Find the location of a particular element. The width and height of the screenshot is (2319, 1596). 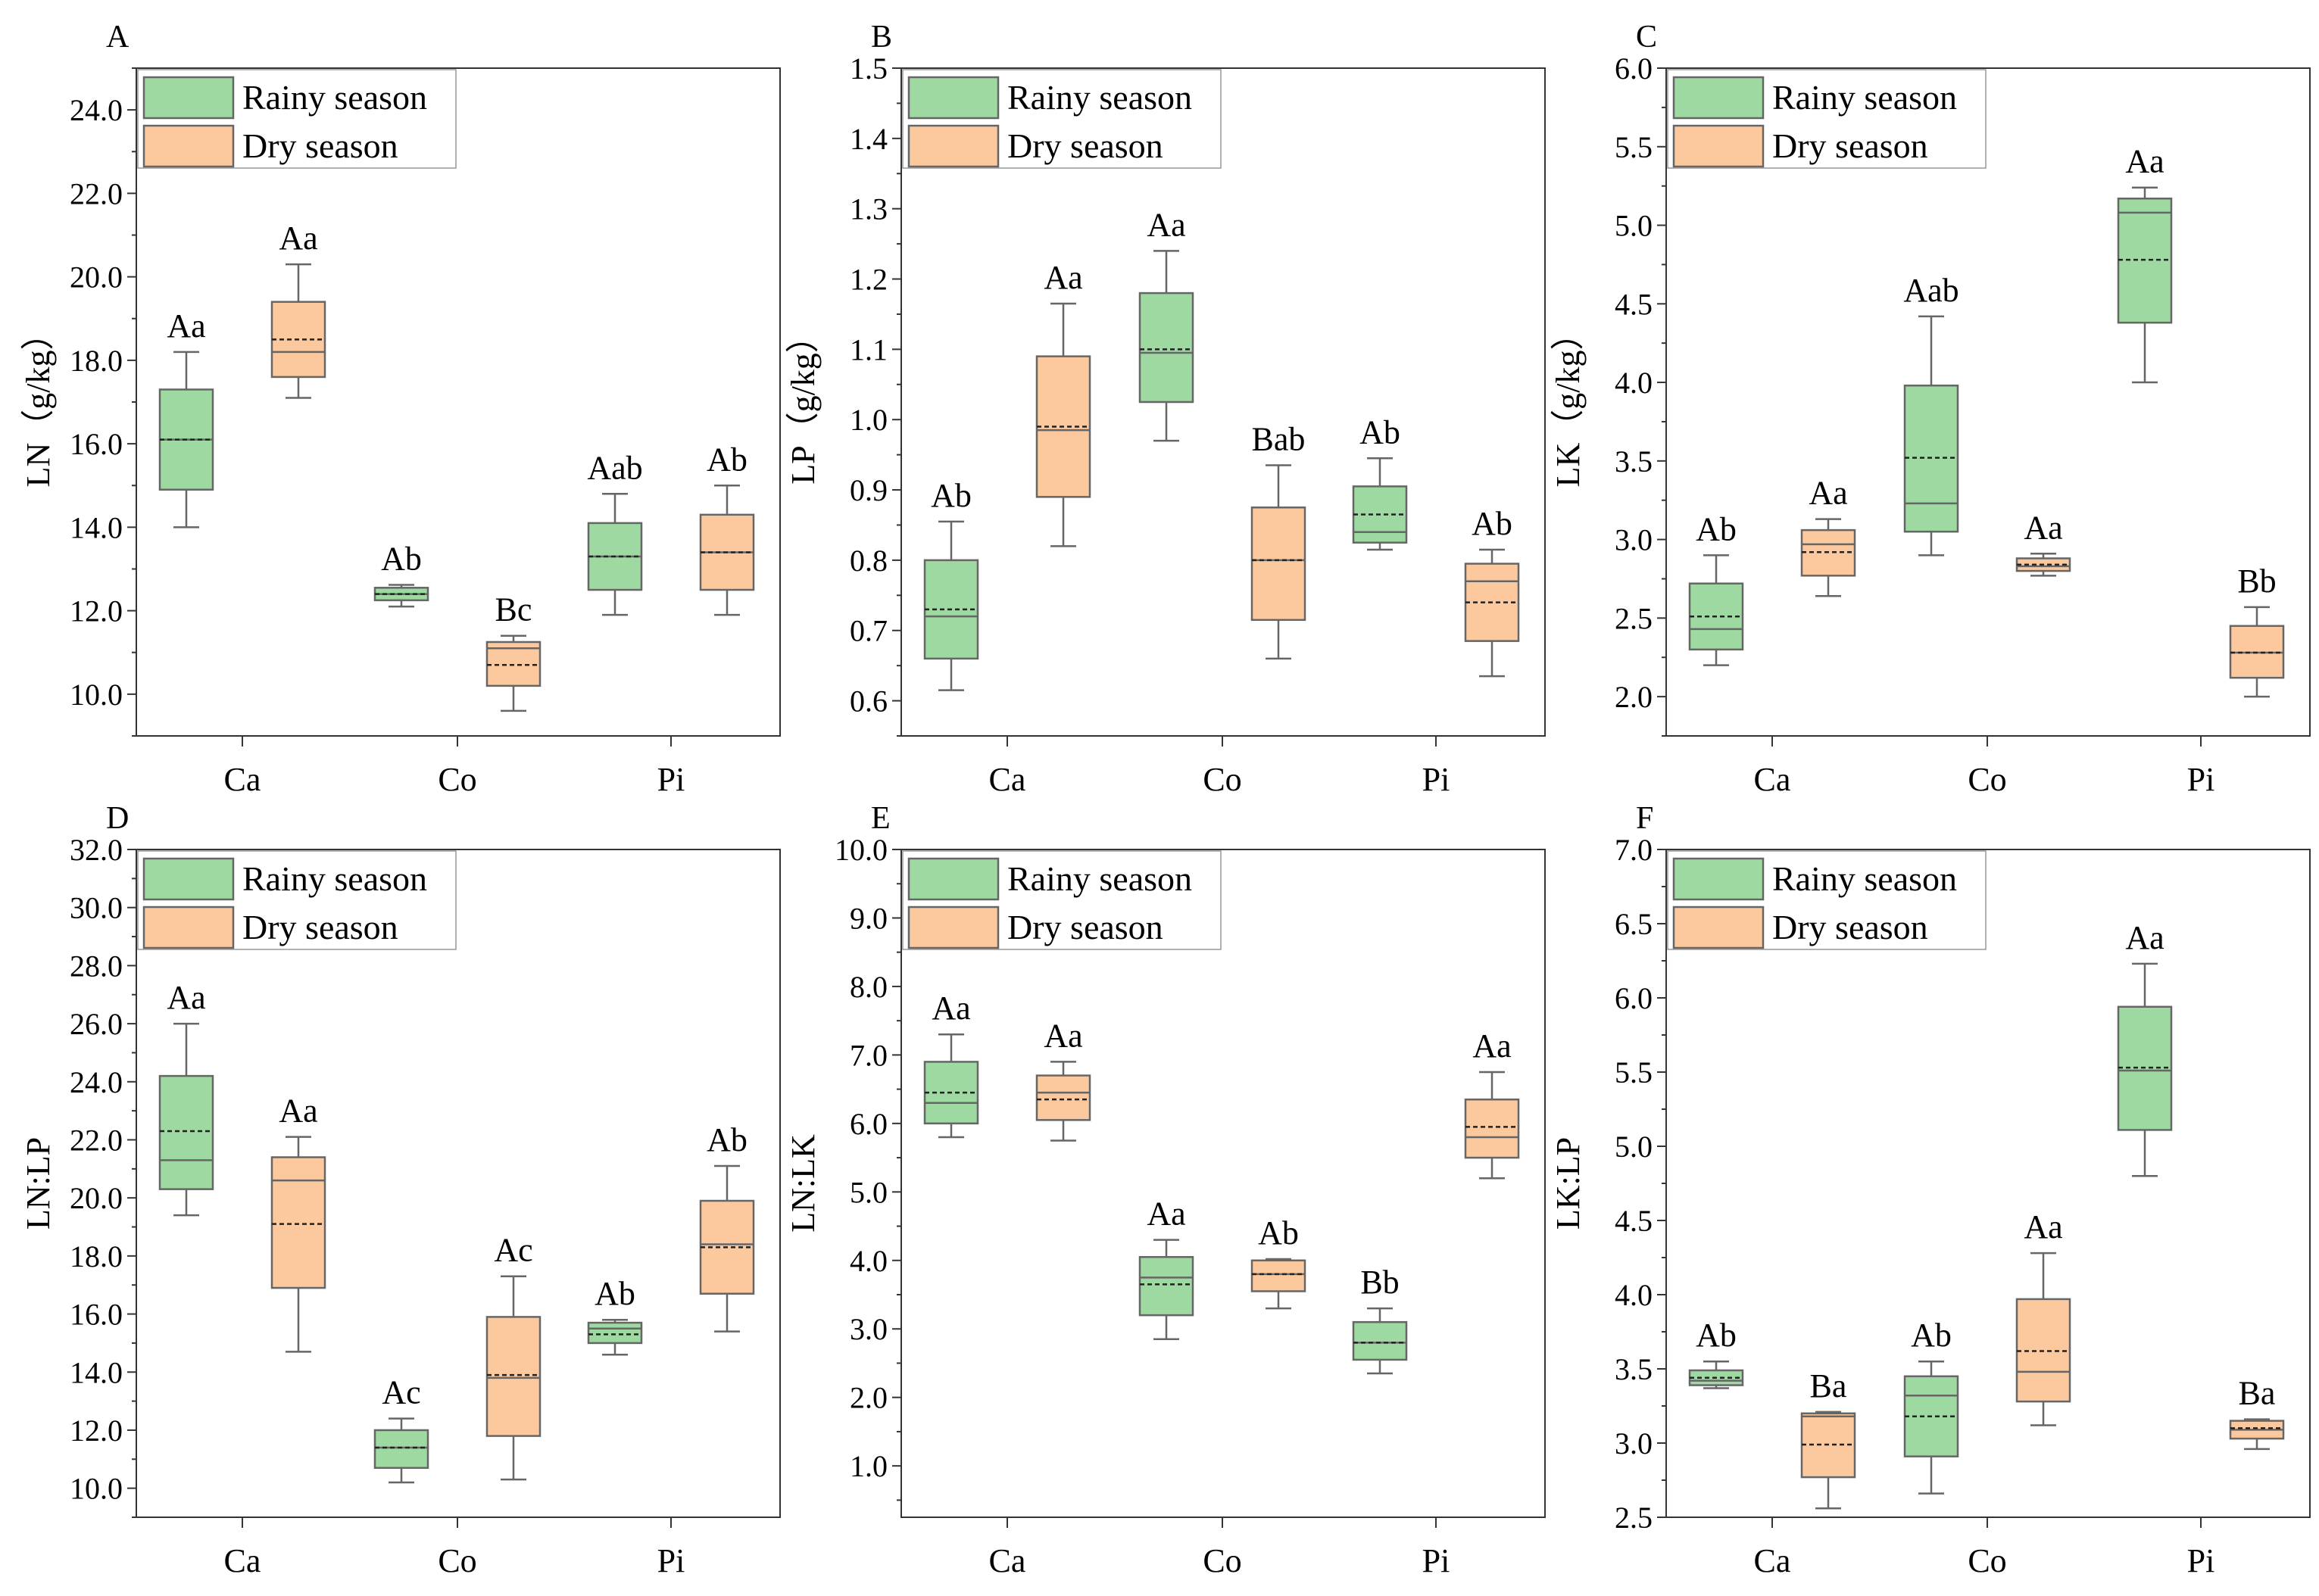

y-tick-label: 1.1 is located at coordinates (869, 349).